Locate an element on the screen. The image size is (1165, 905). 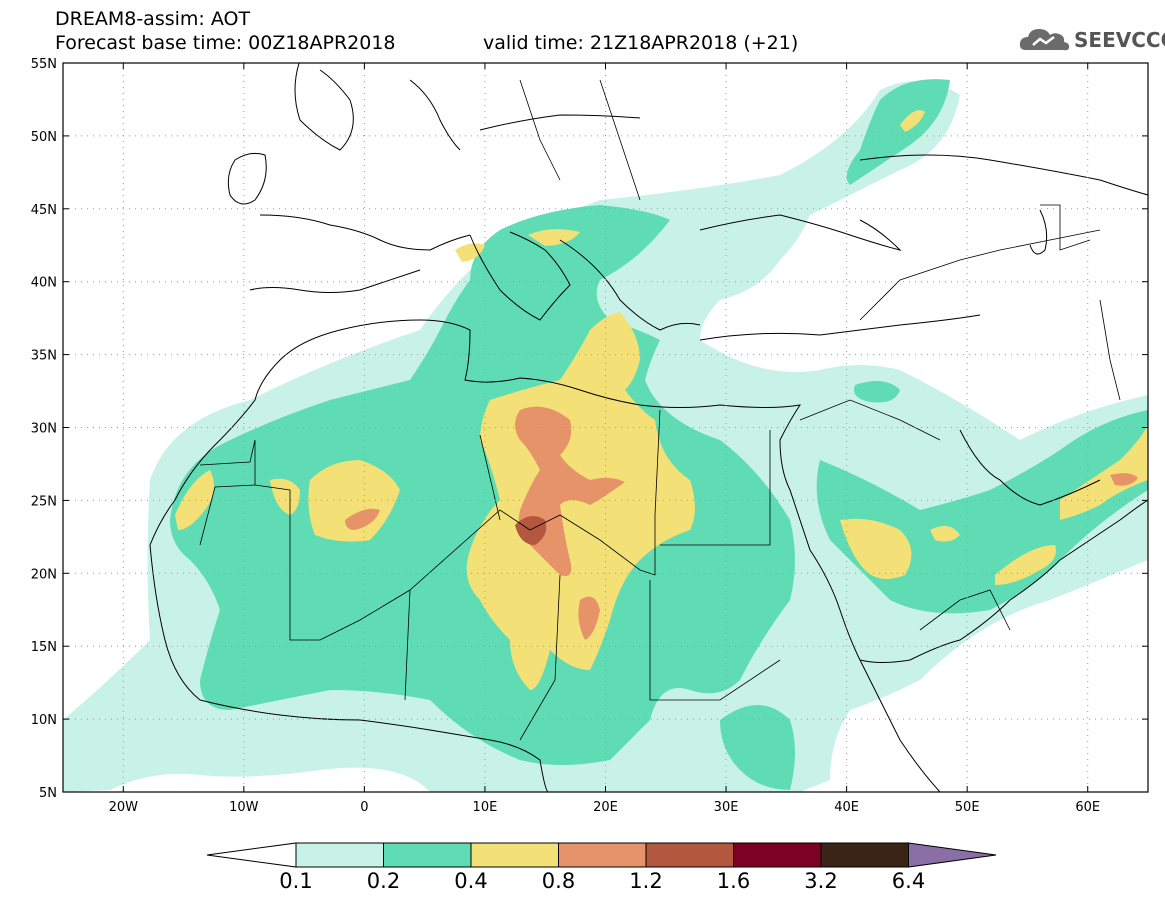
lon-label: 30E is located at coordinates (726, 807).